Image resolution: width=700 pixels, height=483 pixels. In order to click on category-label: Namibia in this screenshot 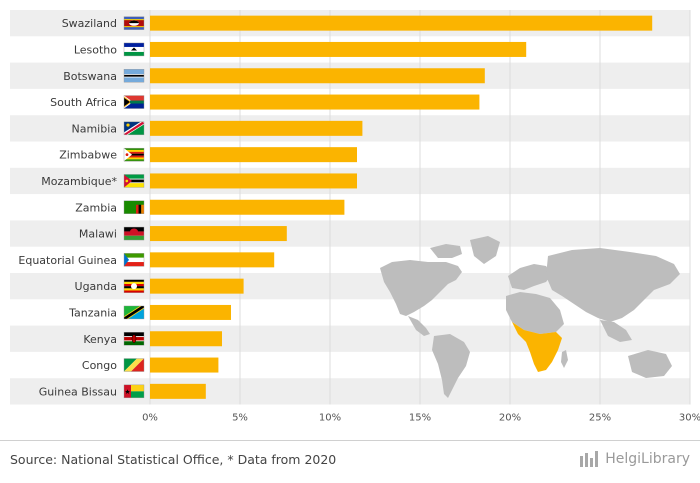, I will do `click(94, 128)`.